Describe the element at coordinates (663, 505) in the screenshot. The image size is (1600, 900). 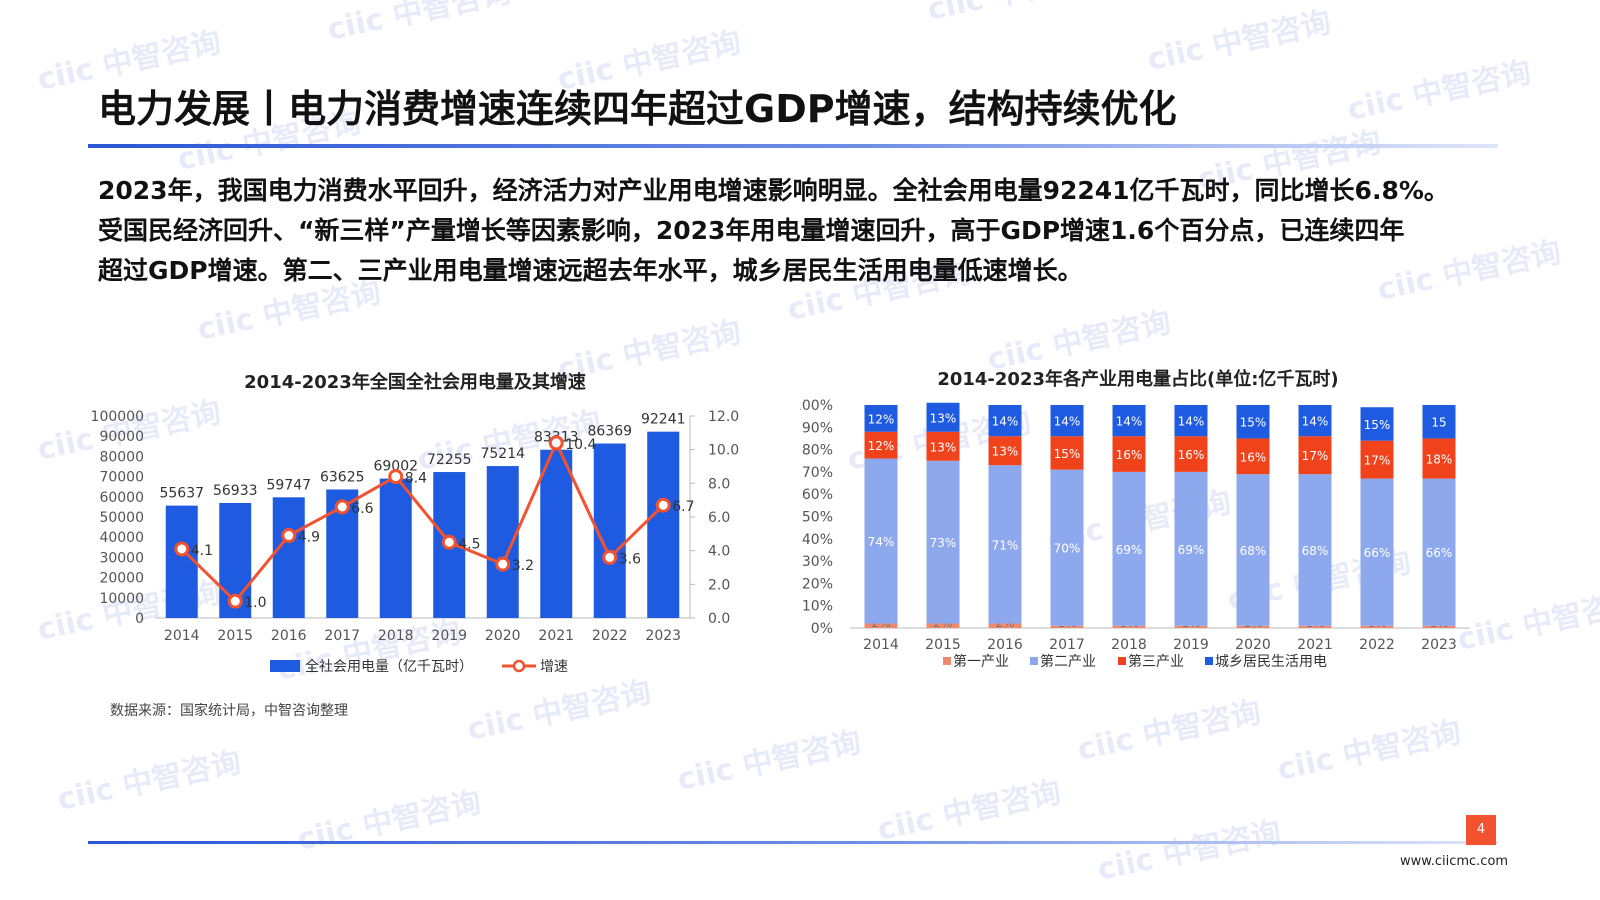
I see `growth-point-2023` at that location.